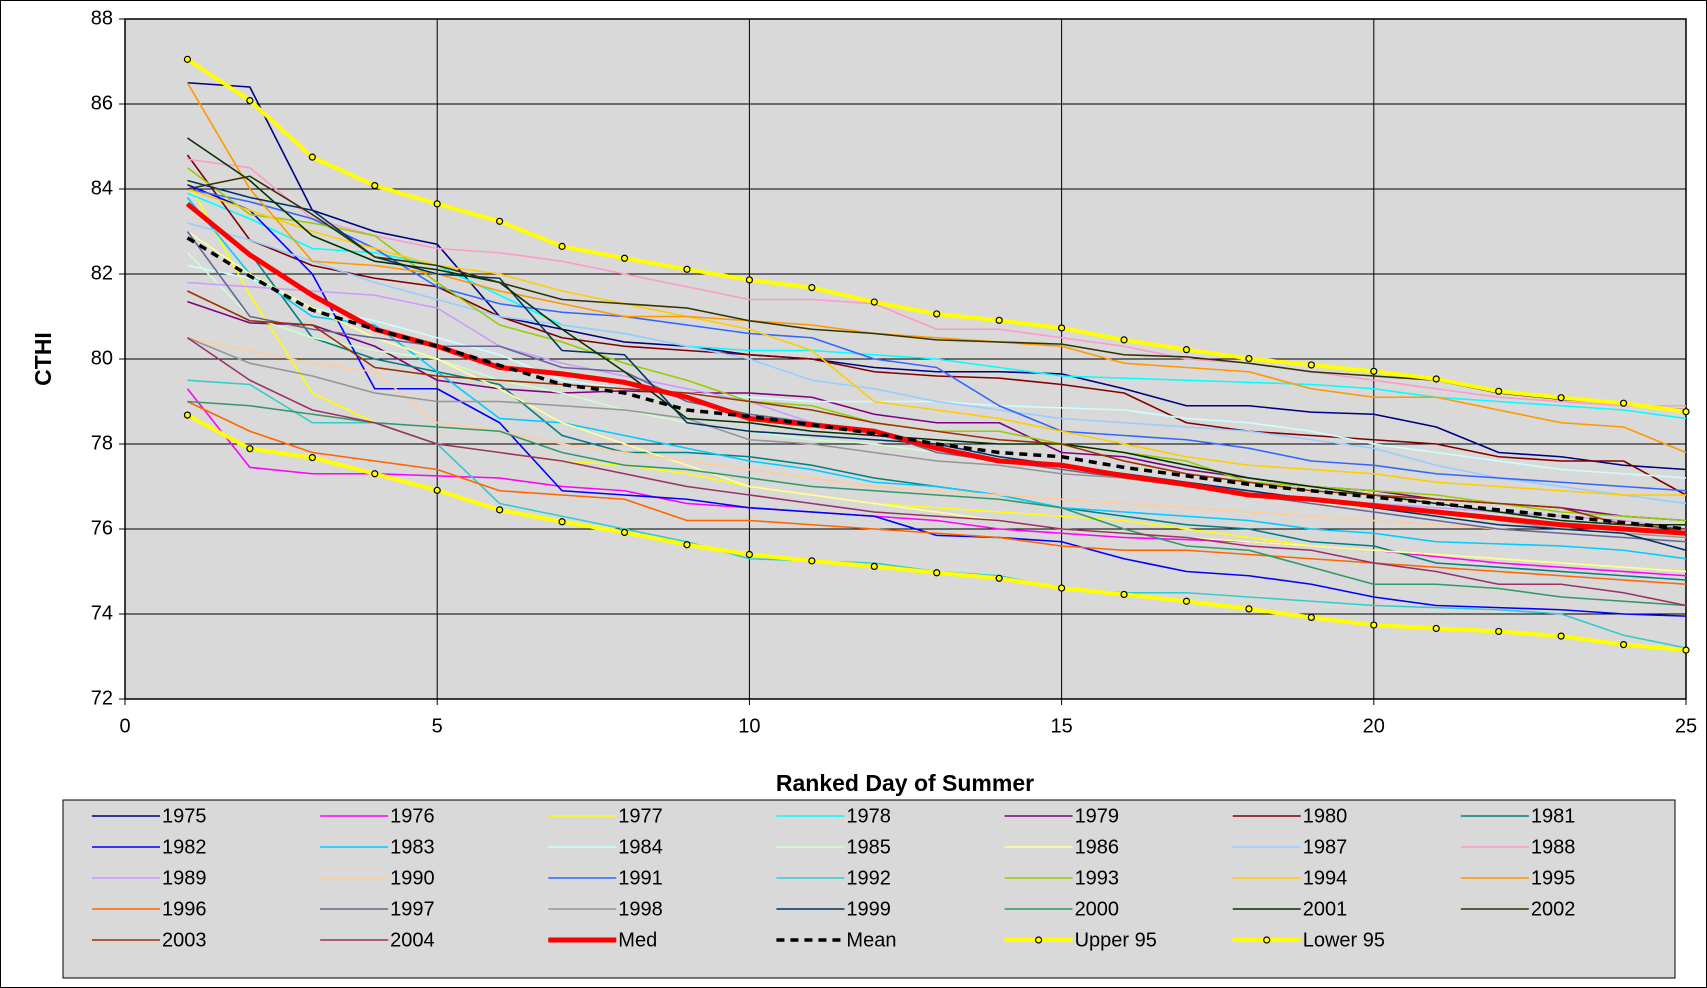  What do you see at coordinates (868, 816) in the screenshot?
I see `legend-label: 1978` at bounding box center [868, 816].